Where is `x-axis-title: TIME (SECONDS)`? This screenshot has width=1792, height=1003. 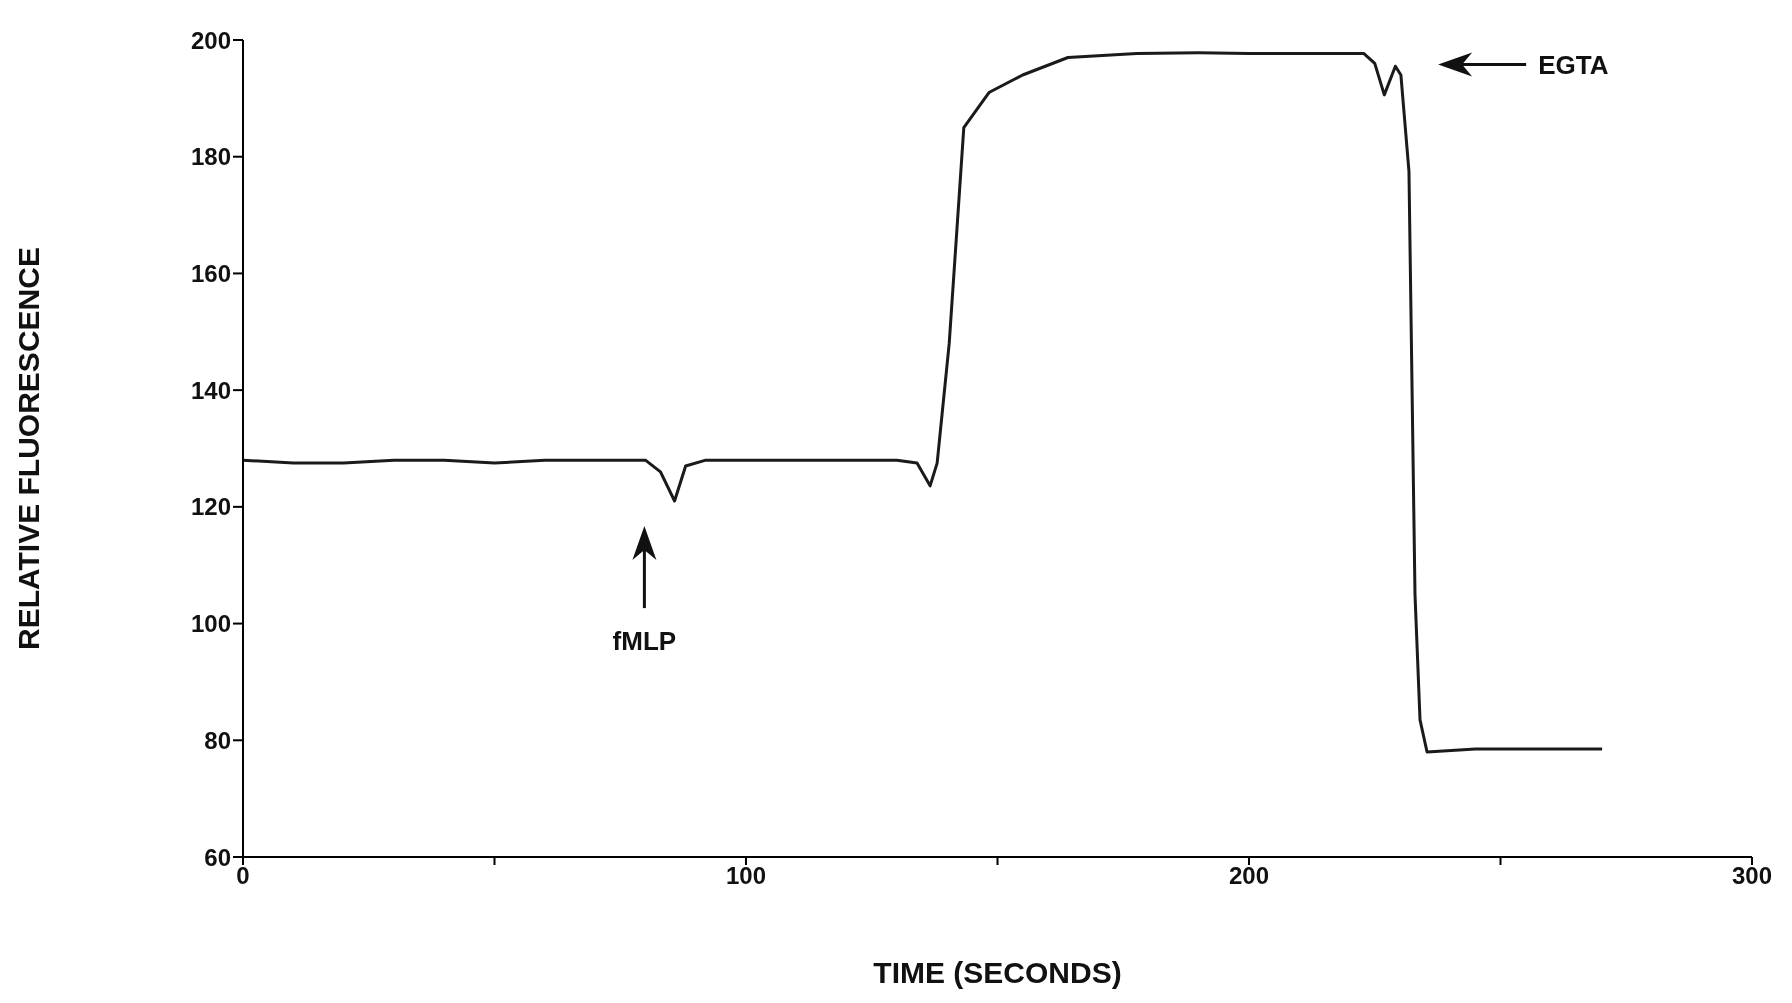 x-axis-title: TIME (SECONDS) is located at coordinates (997, 972).